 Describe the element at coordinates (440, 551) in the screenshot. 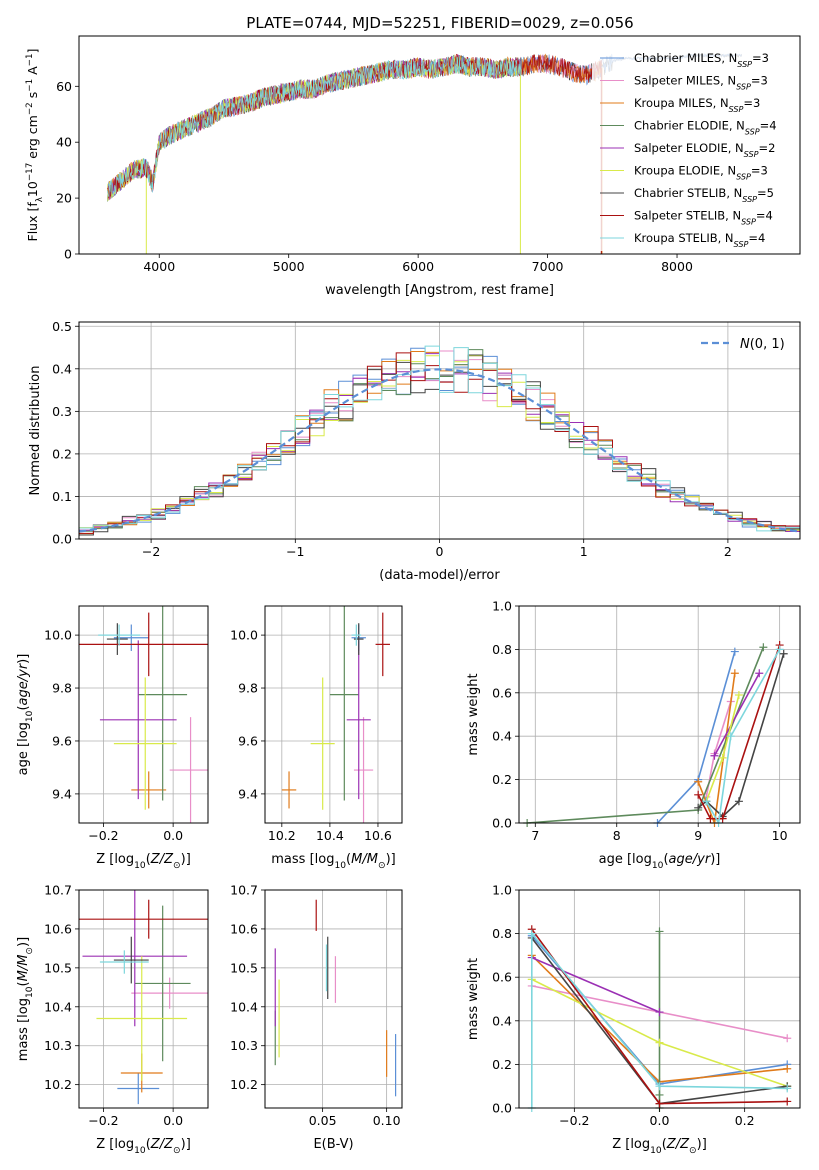

I see `x-tick-label: 0` at that location.